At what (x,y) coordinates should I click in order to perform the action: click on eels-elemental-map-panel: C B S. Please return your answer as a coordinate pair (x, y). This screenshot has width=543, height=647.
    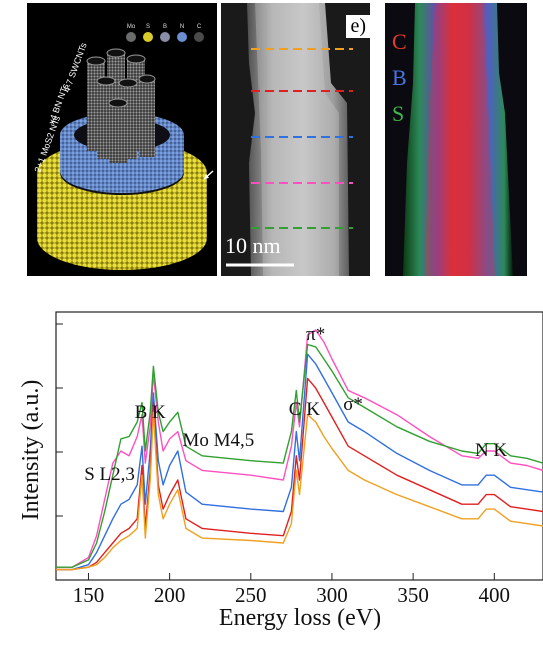
    Looking at the image, I should click on (456, 139).